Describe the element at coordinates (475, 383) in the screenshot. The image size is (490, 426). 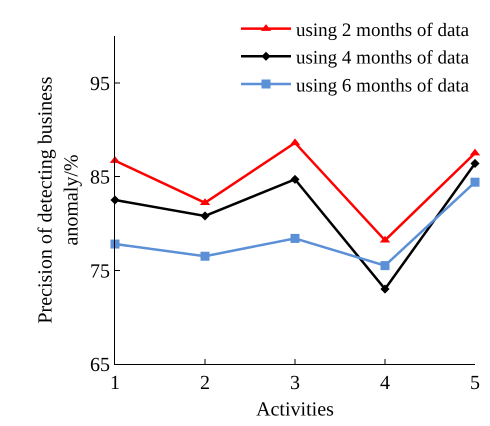
I see `x-tick-label: 5` at that location.